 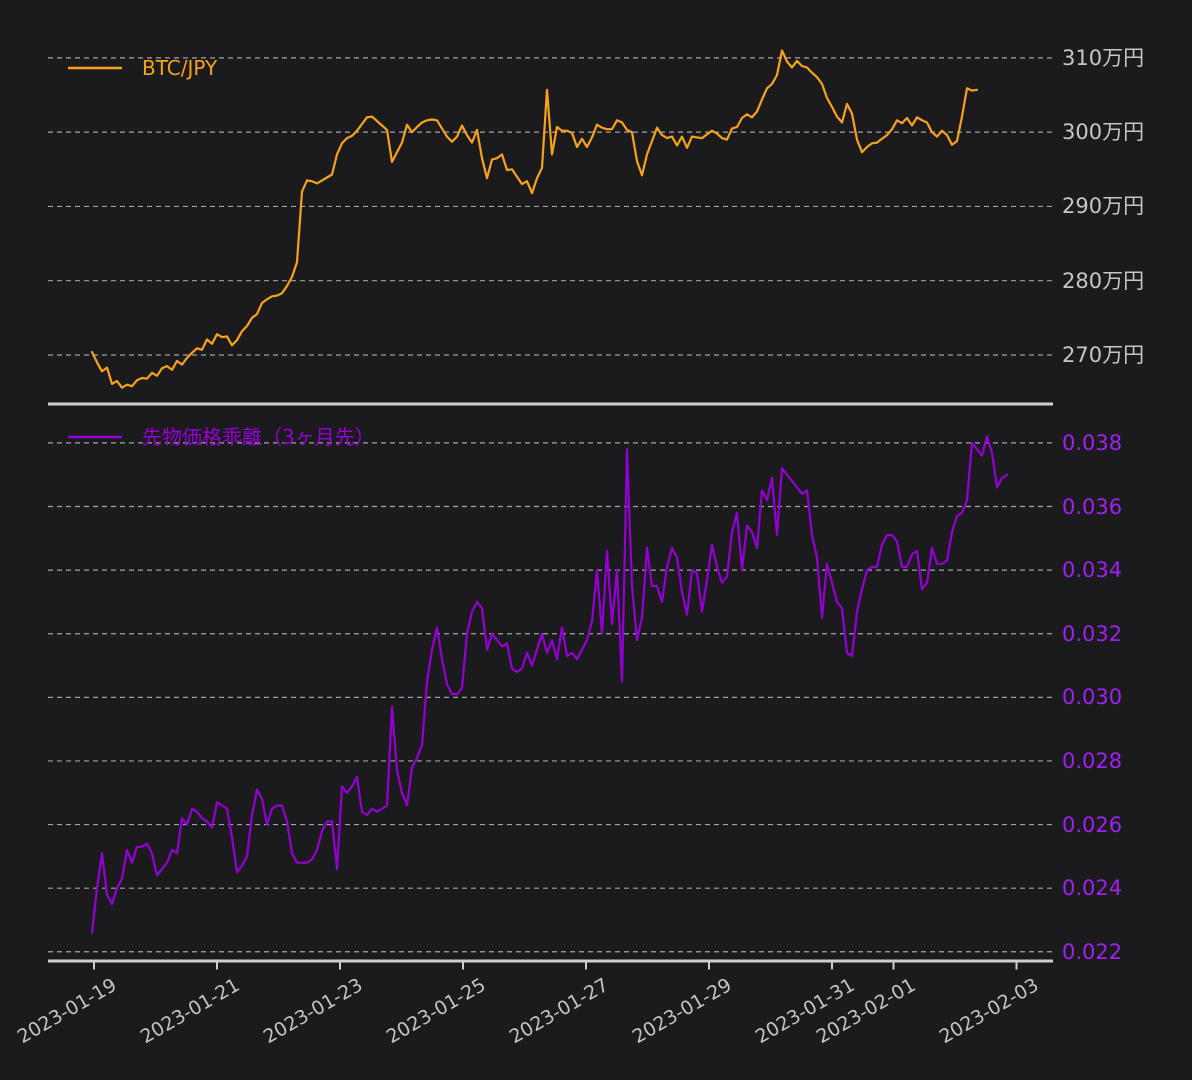 What do you see at coordinates (258, 437) in the screenshot?
I see `legend-label-futures-deviation: 先物価格乖離（3ヶ月先）` at bounding box center [258, 437].